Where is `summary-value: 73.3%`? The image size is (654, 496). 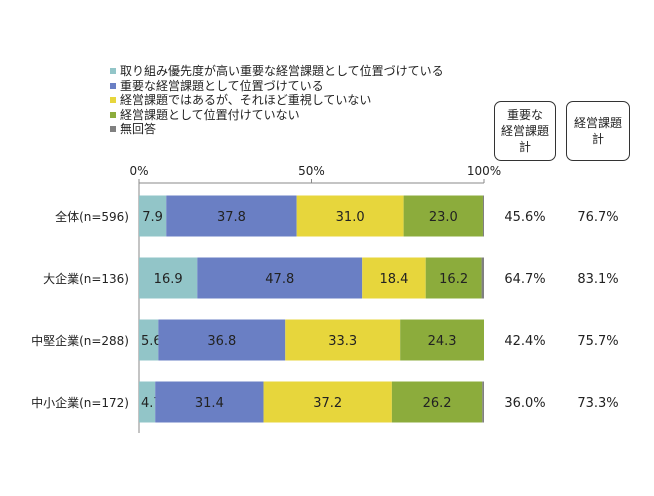 summary-value: 73.3% is located at coordinates (597, 403).